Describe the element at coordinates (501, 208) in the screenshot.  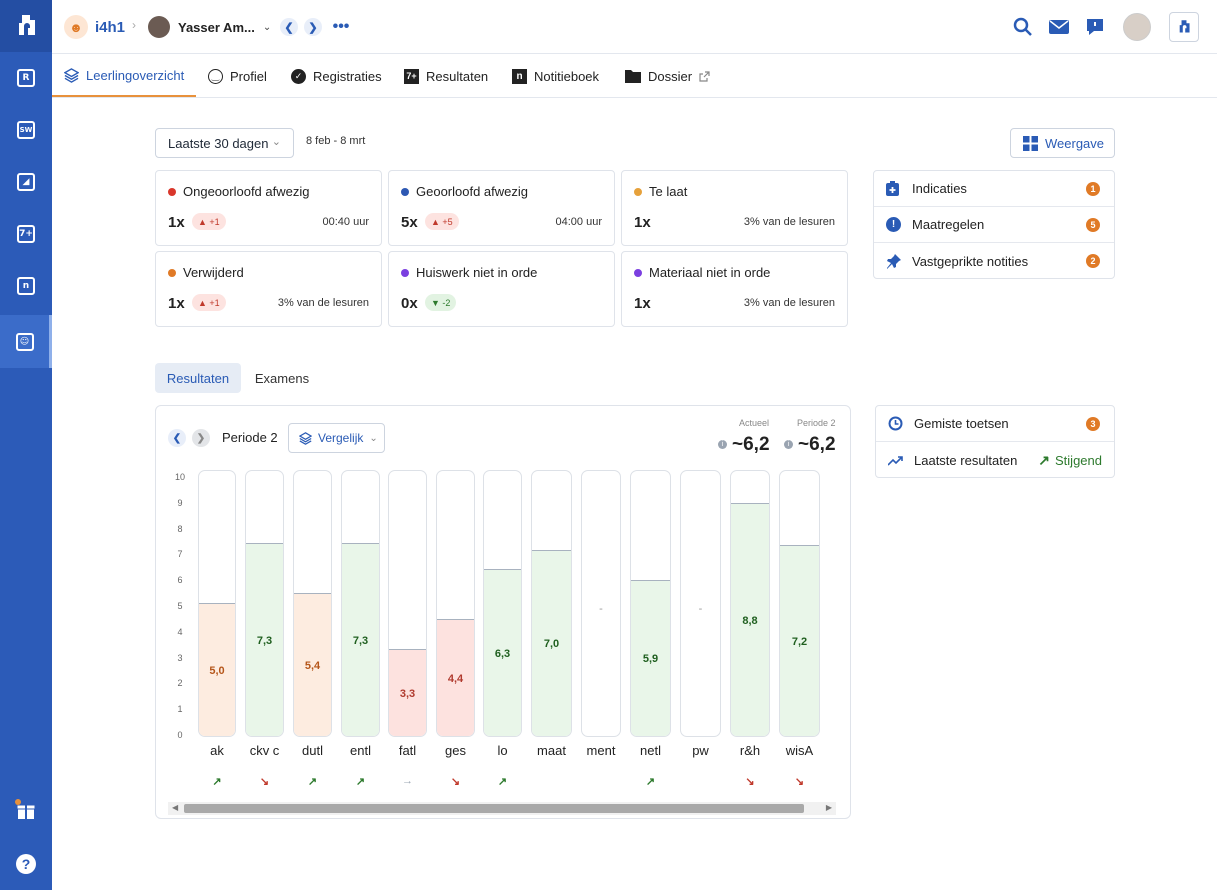
I see `registration-card: Geoorloofd afwezig 5x ▲ +5 04:00 uur` at that location.